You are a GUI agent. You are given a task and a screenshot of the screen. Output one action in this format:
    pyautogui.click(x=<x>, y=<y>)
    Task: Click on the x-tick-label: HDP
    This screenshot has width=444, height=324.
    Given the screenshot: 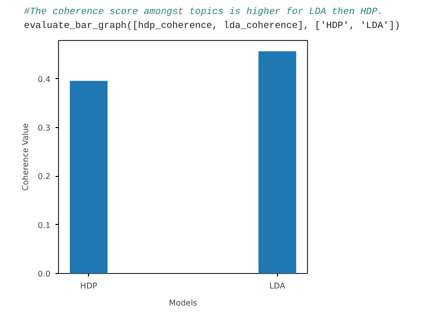 What is the action you would take?
    pyautogui.click(x=89, y=286)
    